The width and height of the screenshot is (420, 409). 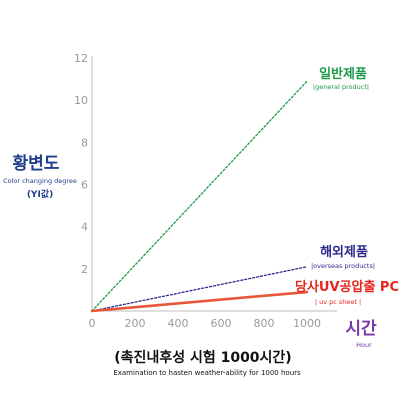 What do you see at coordinates (135, 323) in the screenshot?
I see `x-tick-label: 200` at bounding box center [135, 323].